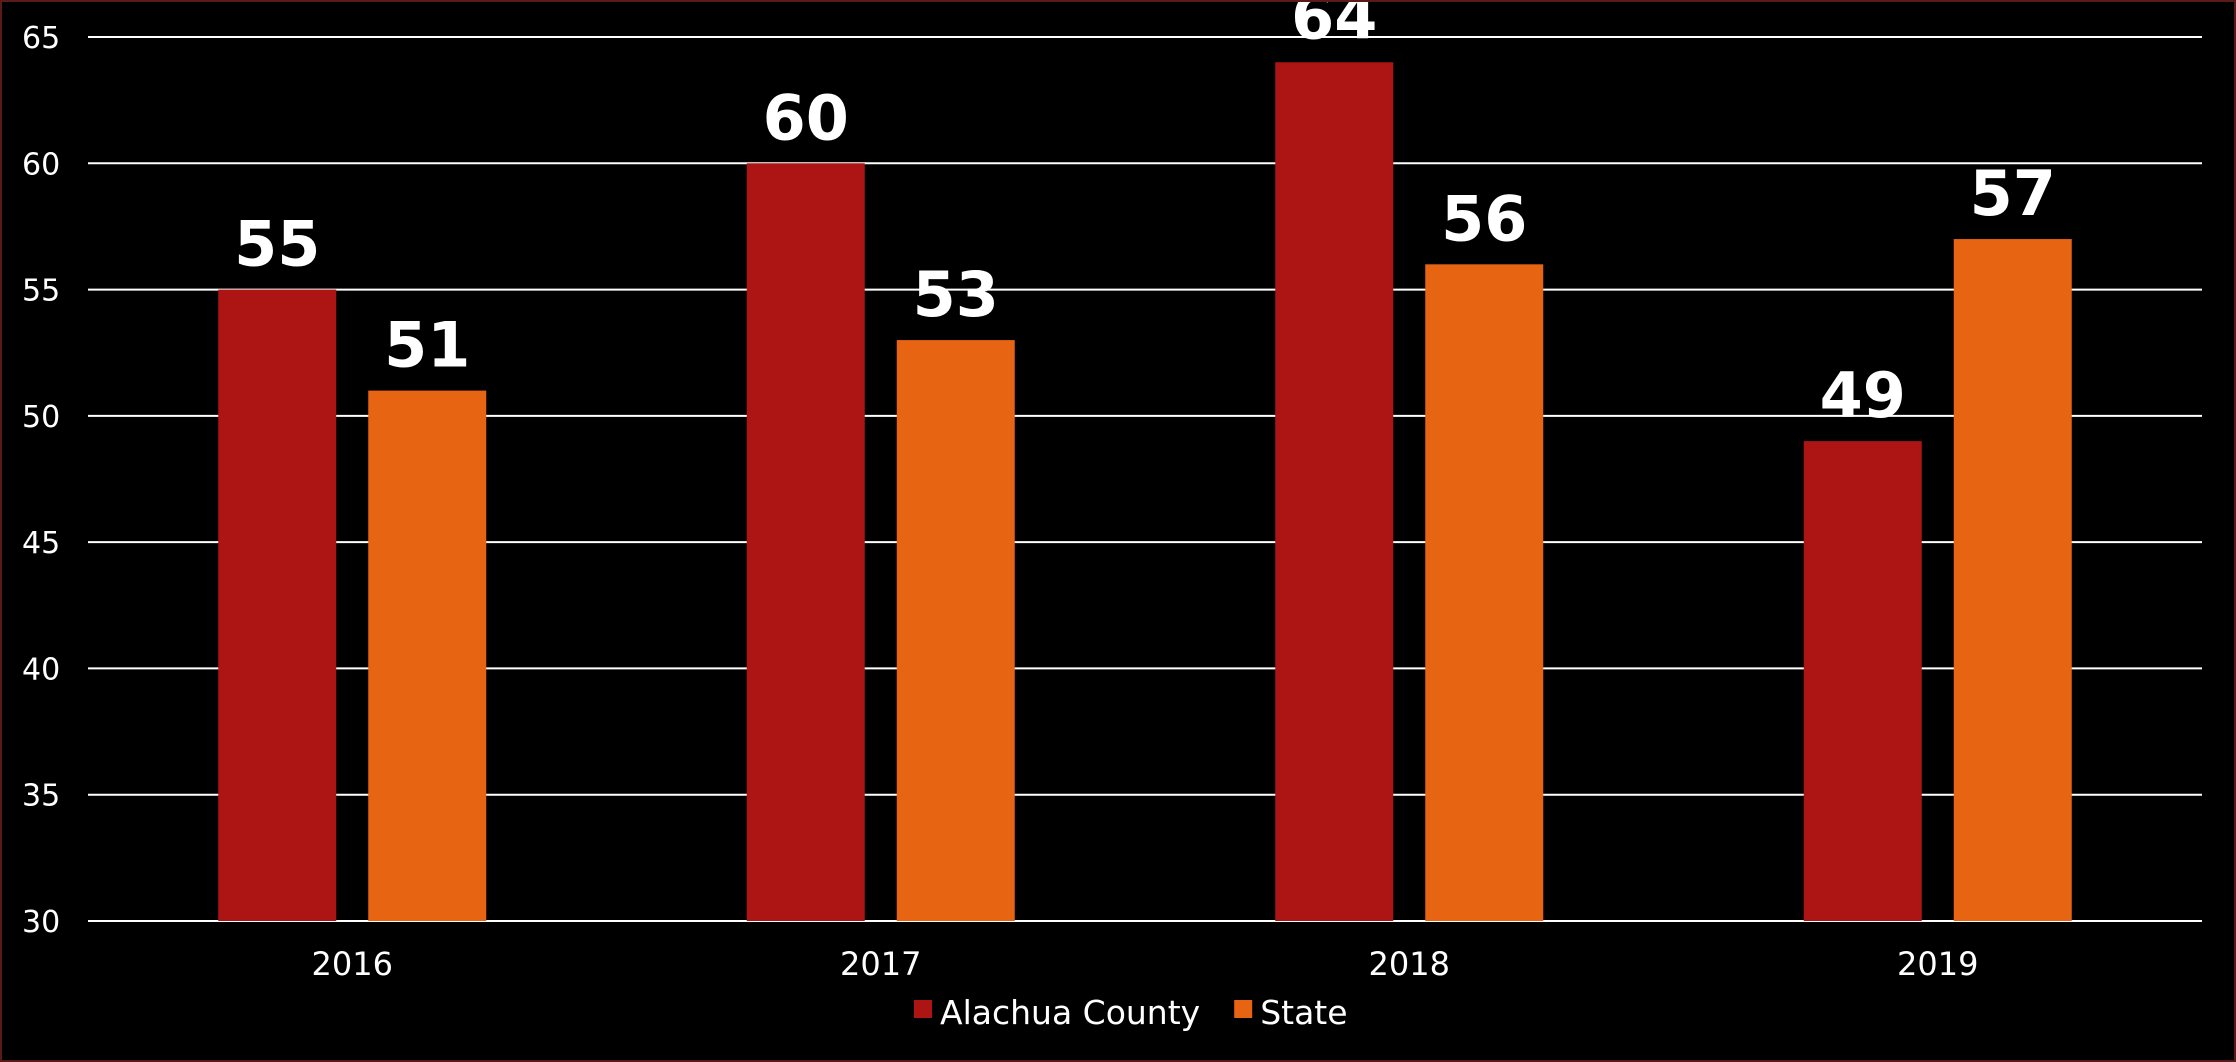 Image resolution: width=2236 pixels, height=1062 pixels. I want to click on data-label: 49, so click(1863, 395).